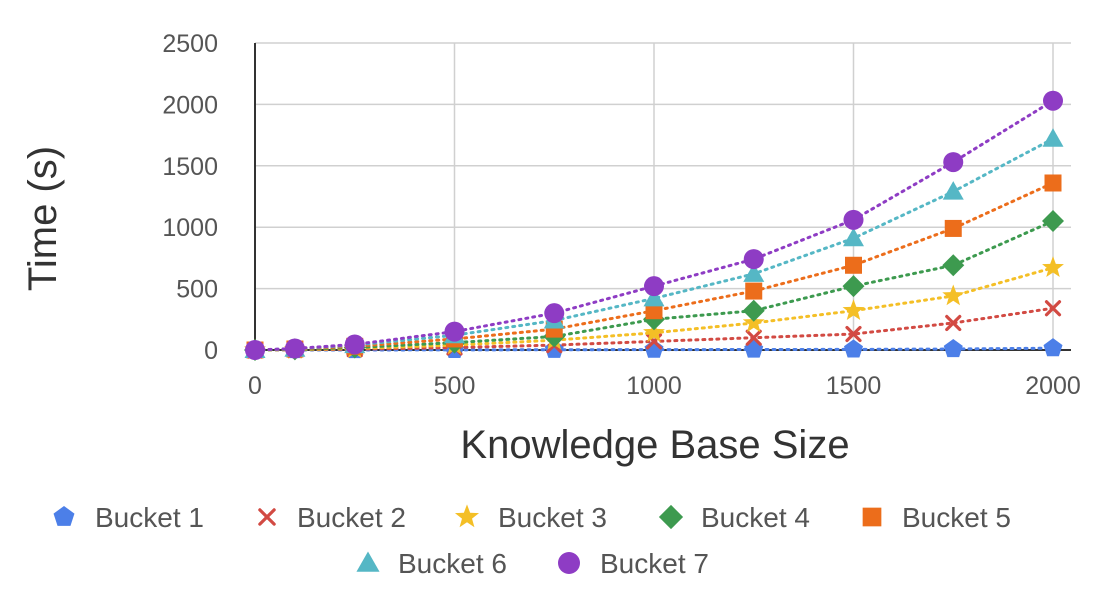 This screenshot has height=594, width=1102. What do you see at coordinates (43, 218) in the screenshot?
I see `y-axis-title: Time (s)` at bounding box center [43, 218].